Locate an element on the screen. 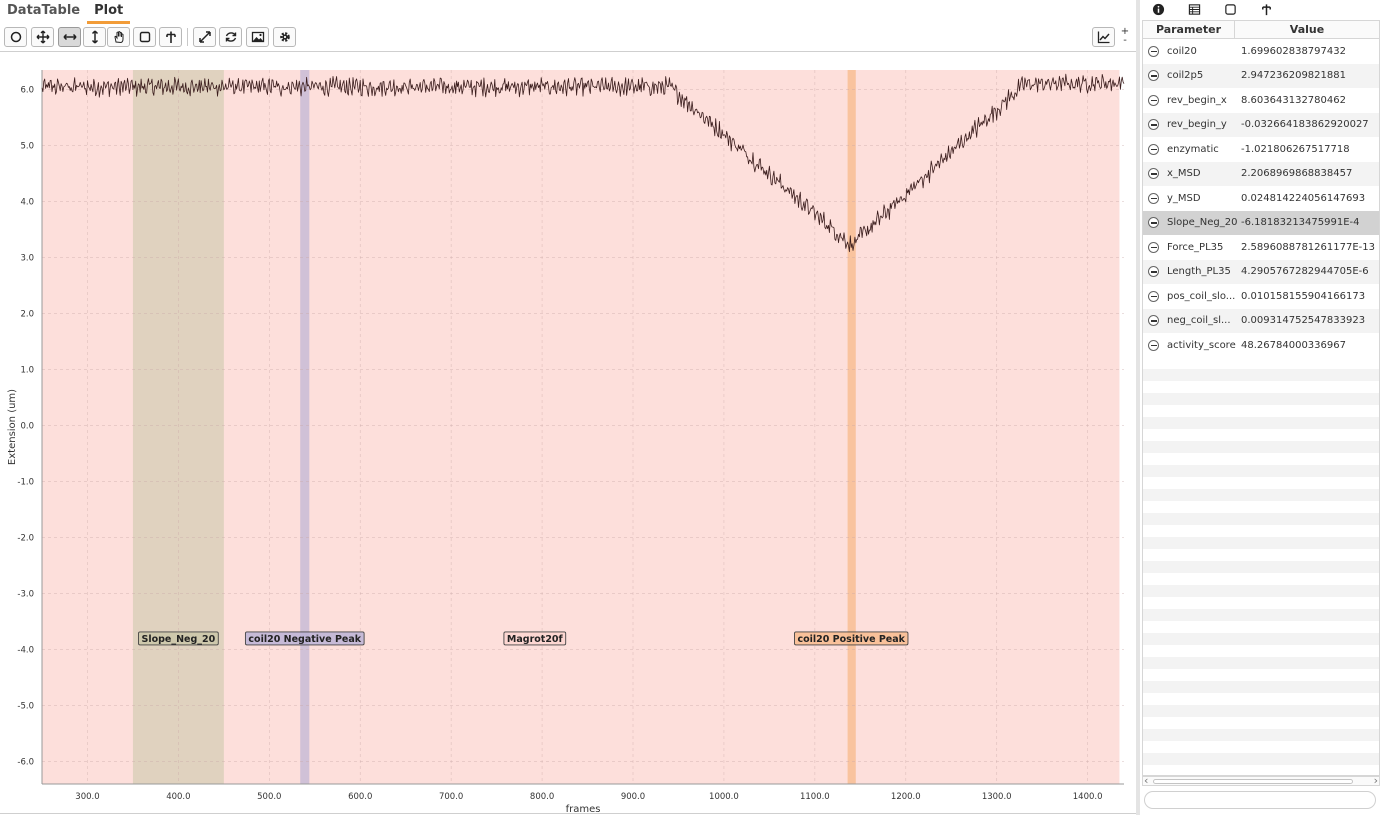  x-tick-label: 900.0 is located at coordinates (633, 797).